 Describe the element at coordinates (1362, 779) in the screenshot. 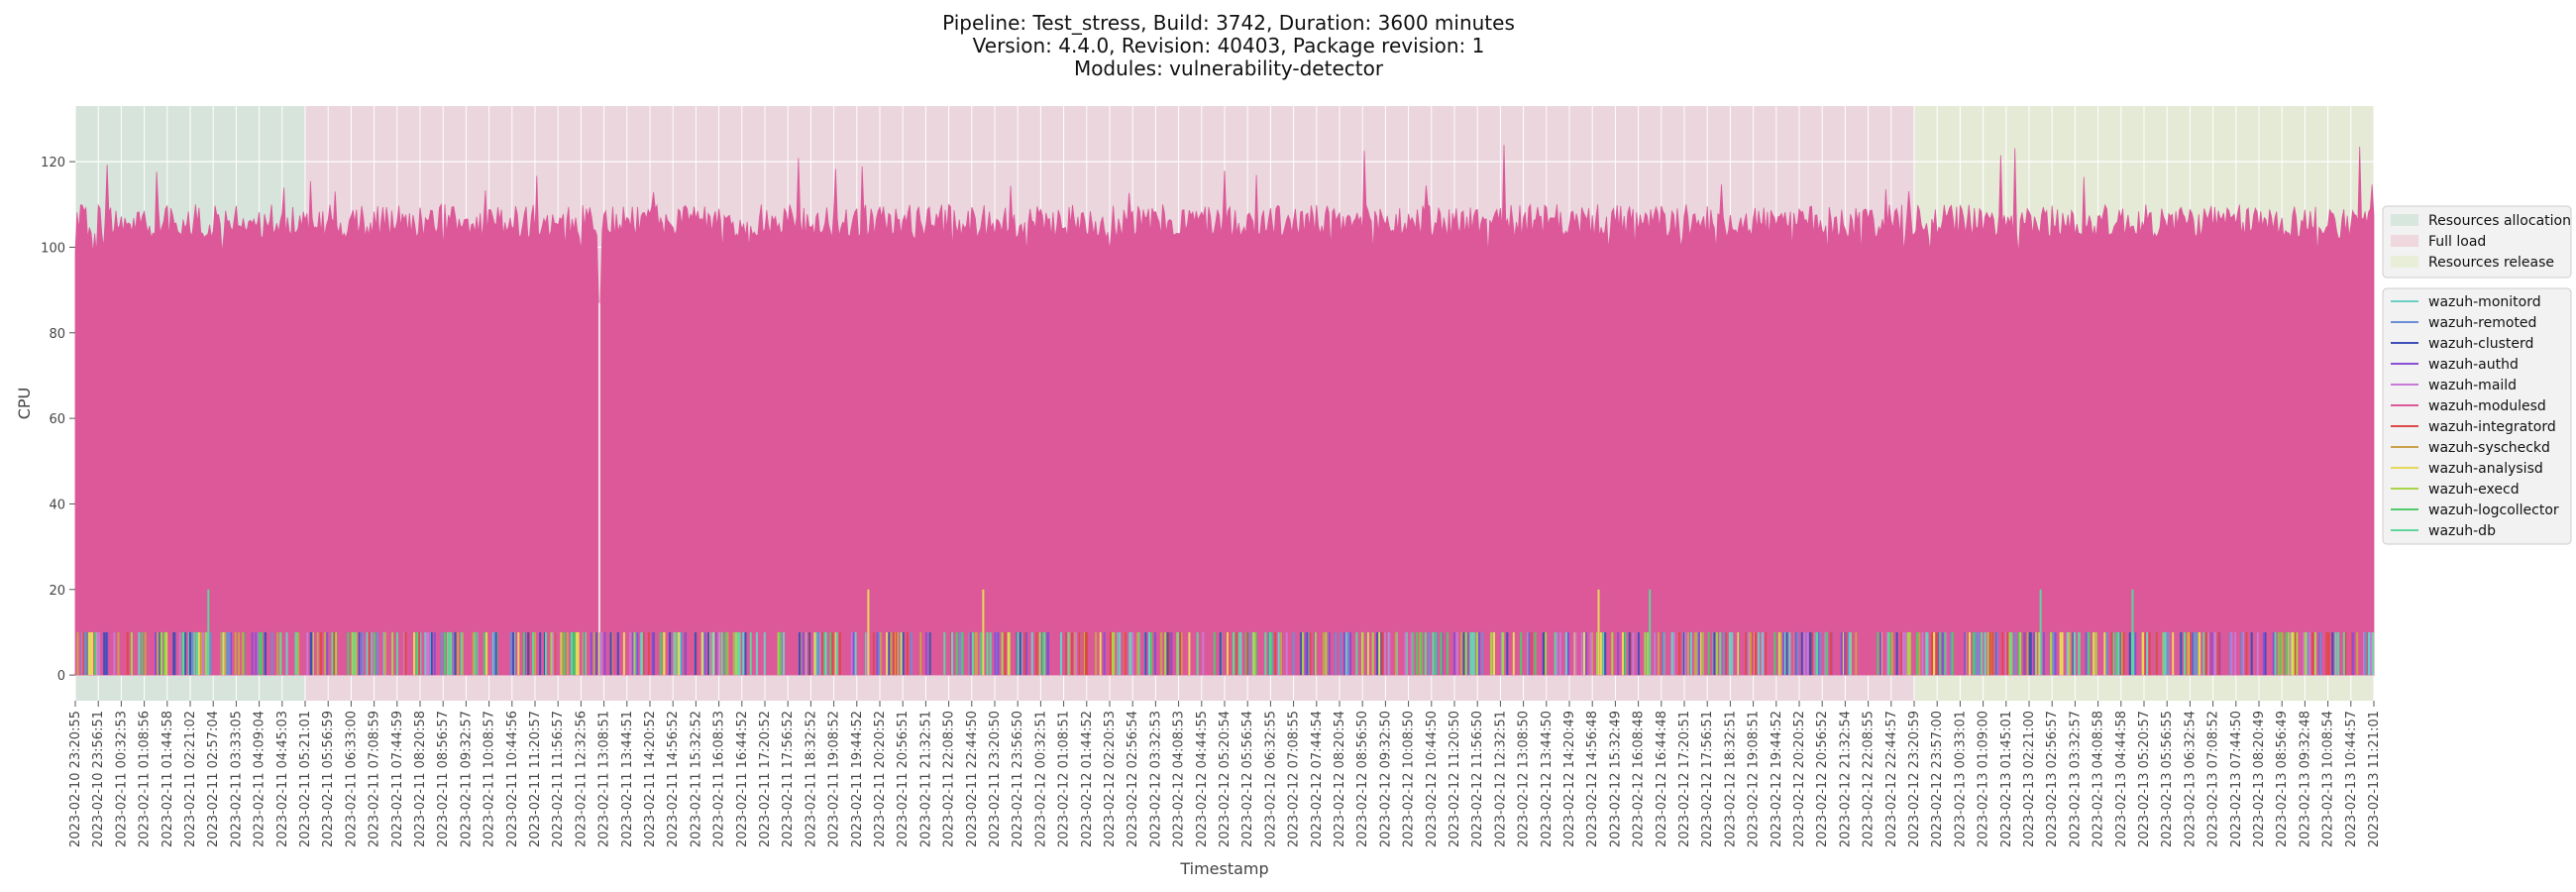

I see `x-tick-label-56: 2023-02-12 08:56:50` at that location.